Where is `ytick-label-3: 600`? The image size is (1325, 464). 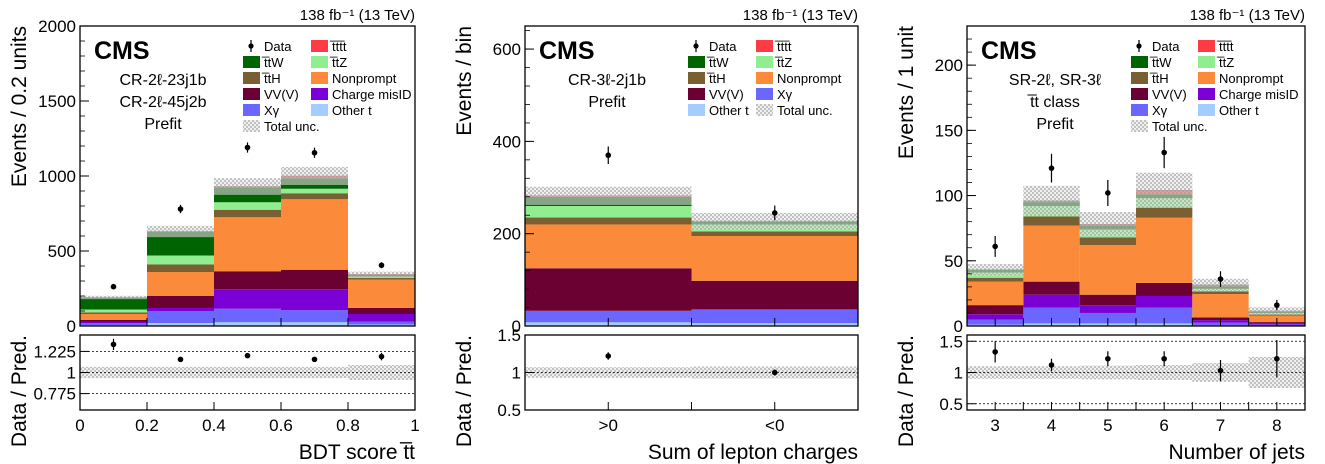 ytick-label-3: 600 is located at coordinates (507, 49).